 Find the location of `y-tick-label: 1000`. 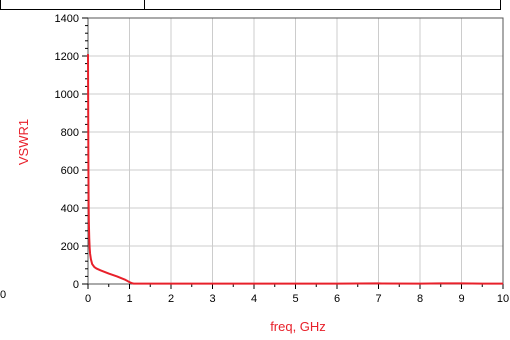

y-tick-label: 1000 is located at coordinates (67, 95).